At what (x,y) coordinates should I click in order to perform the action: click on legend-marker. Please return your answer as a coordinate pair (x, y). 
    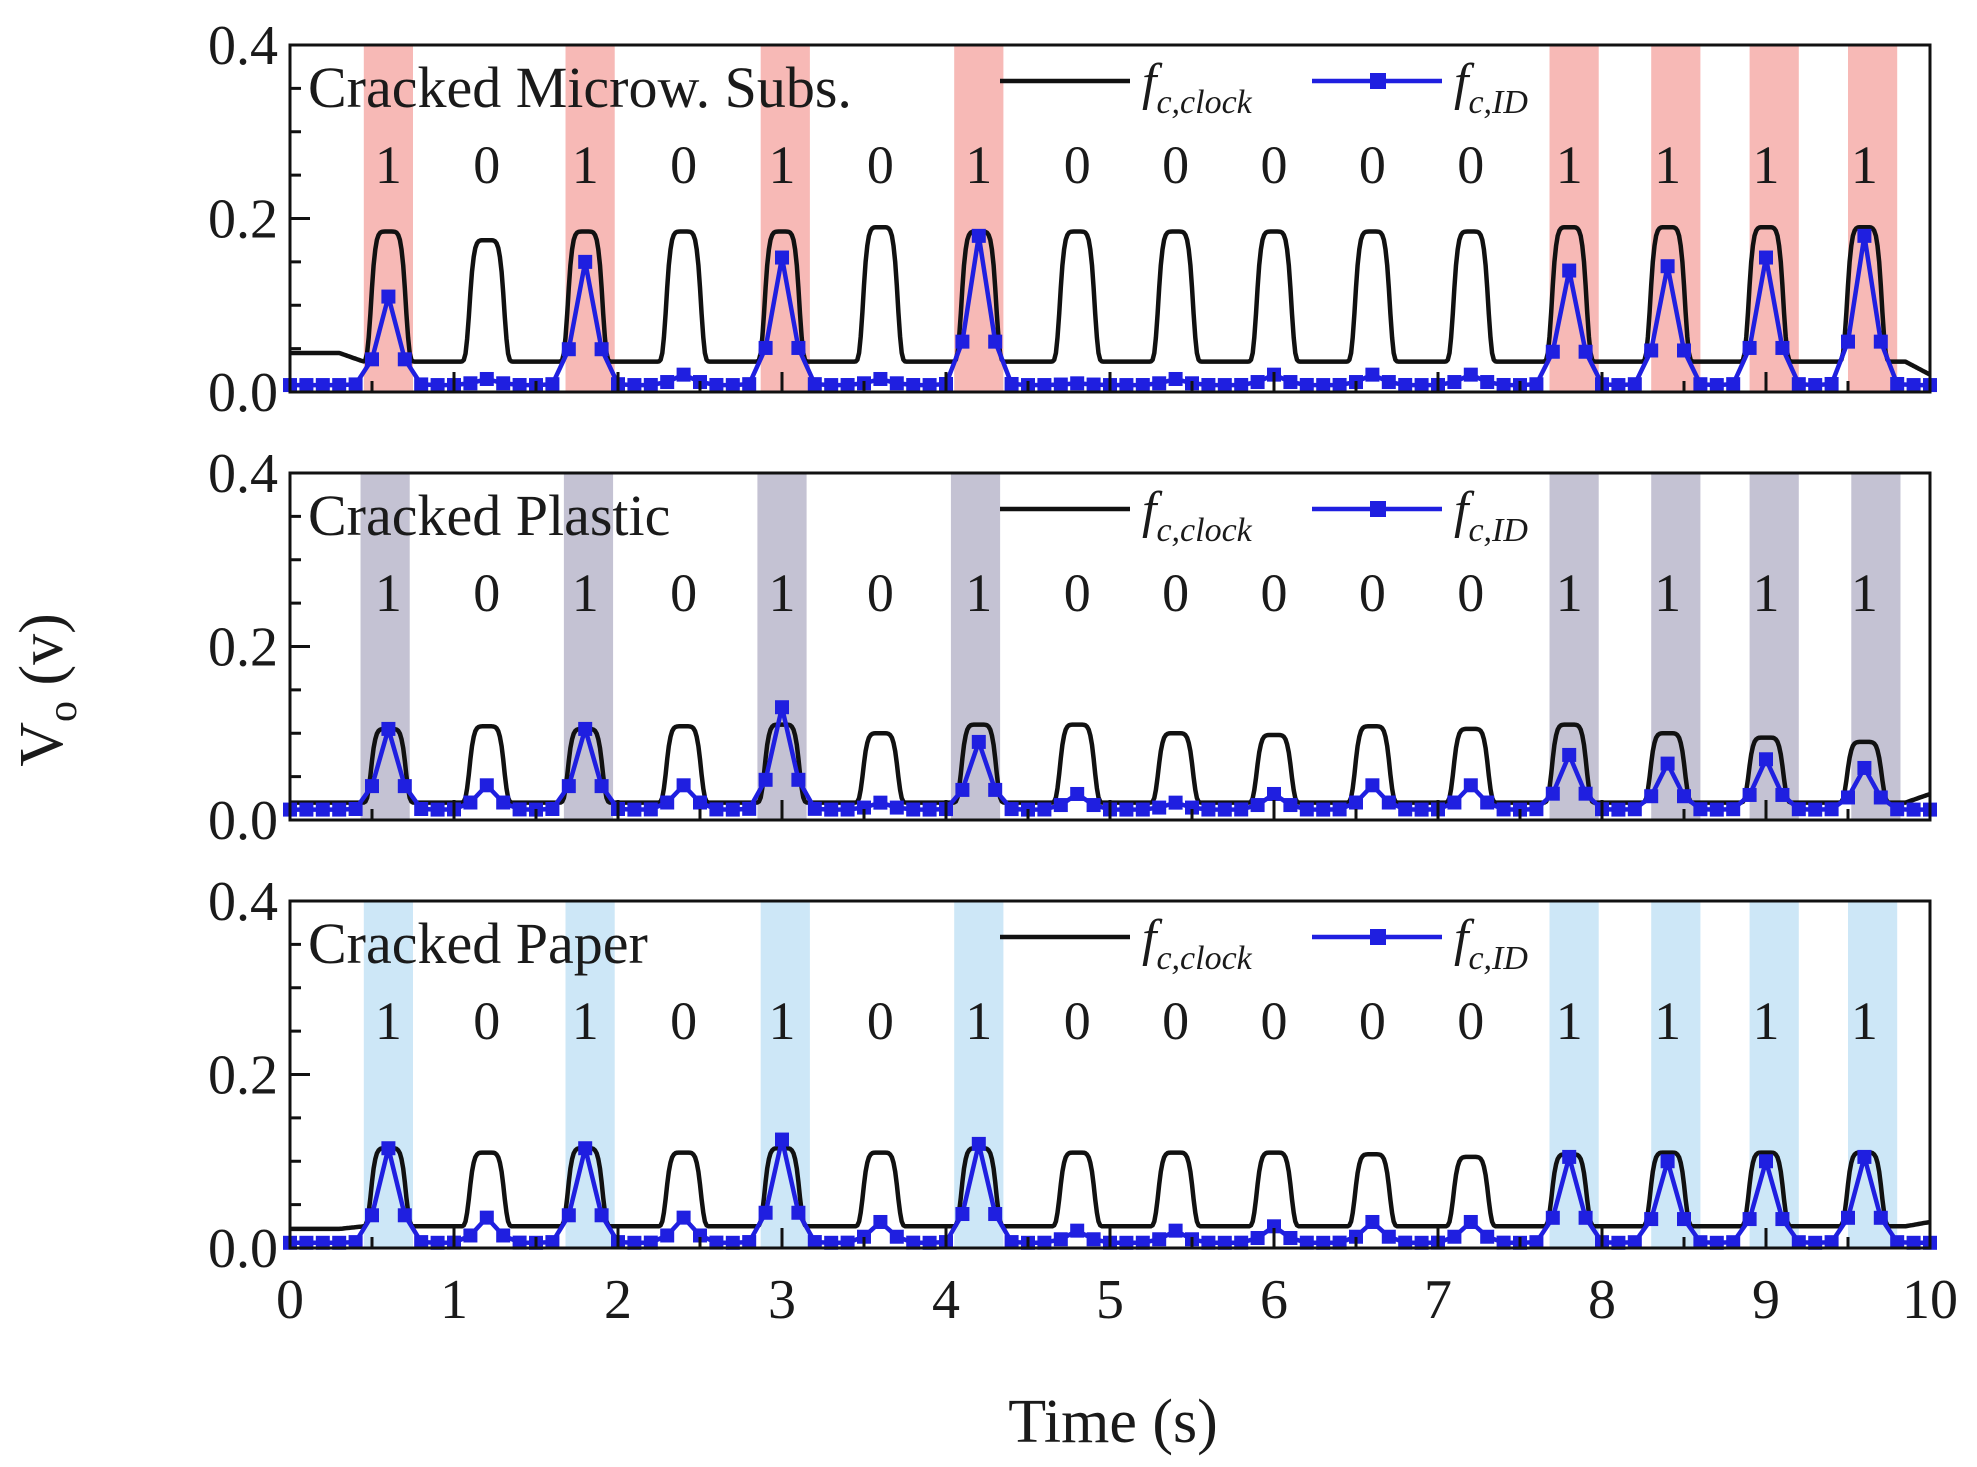
    Looking at the image, I should click on (1378, 509).